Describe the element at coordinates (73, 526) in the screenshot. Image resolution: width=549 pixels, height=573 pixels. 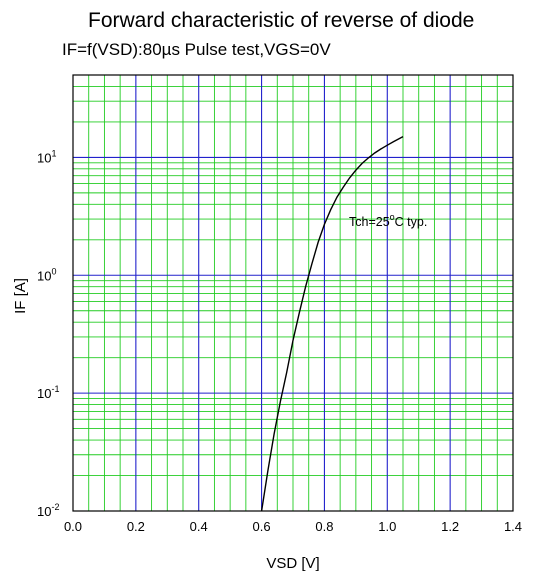
I see `x-tick-label: 0.0` at that location.